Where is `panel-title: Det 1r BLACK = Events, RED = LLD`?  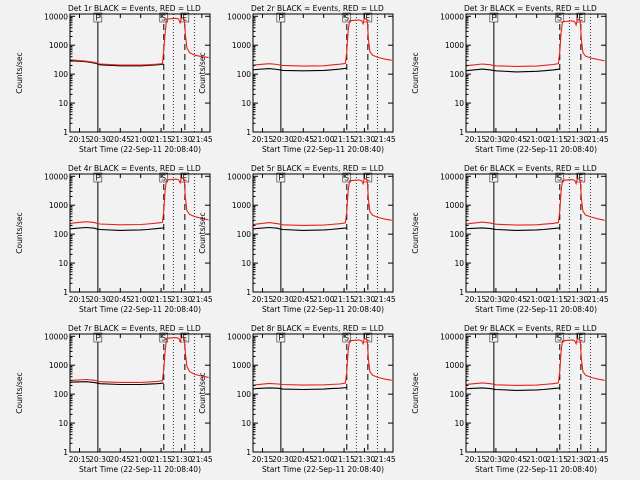
panel-title: Det 1r BLACK = Events, RED = LLD is located at coordinates (134, 8).